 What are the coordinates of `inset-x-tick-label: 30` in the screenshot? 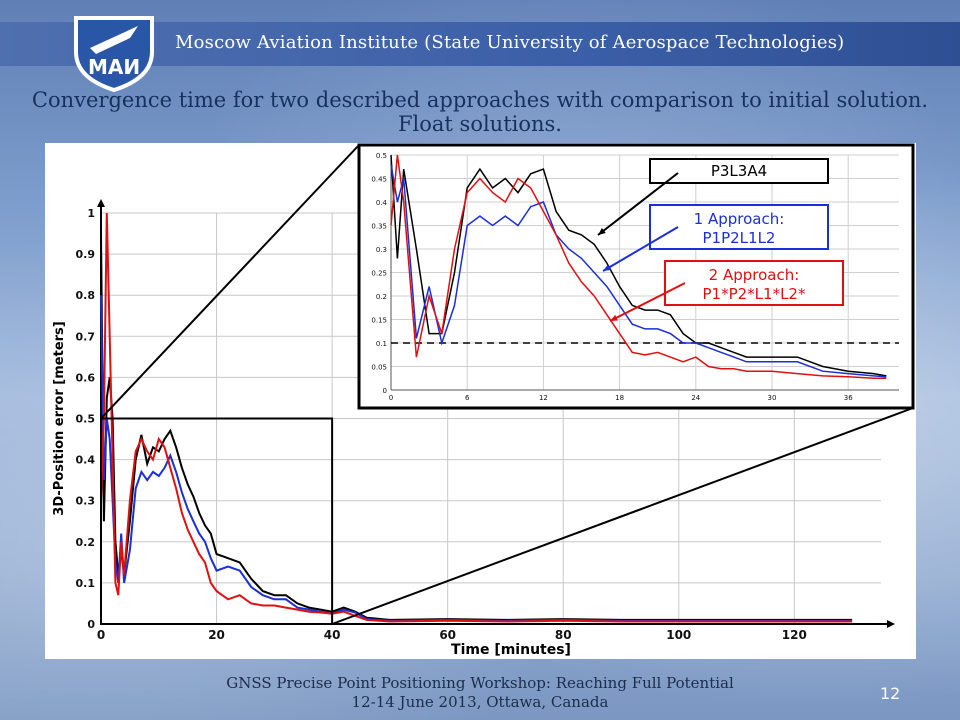 It's located at (772, 398).